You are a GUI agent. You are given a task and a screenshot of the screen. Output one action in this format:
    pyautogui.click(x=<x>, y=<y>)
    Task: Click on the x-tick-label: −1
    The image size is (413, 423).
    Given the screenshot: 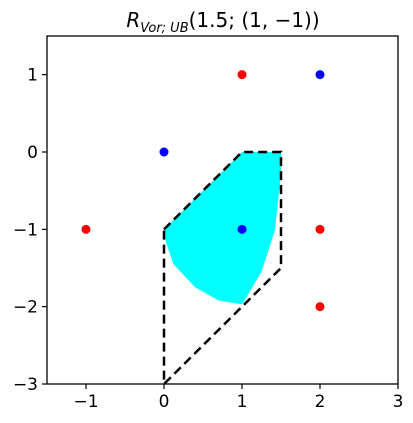 What is the action you would take?
    pyautogui.click(x=85, y=402)
    